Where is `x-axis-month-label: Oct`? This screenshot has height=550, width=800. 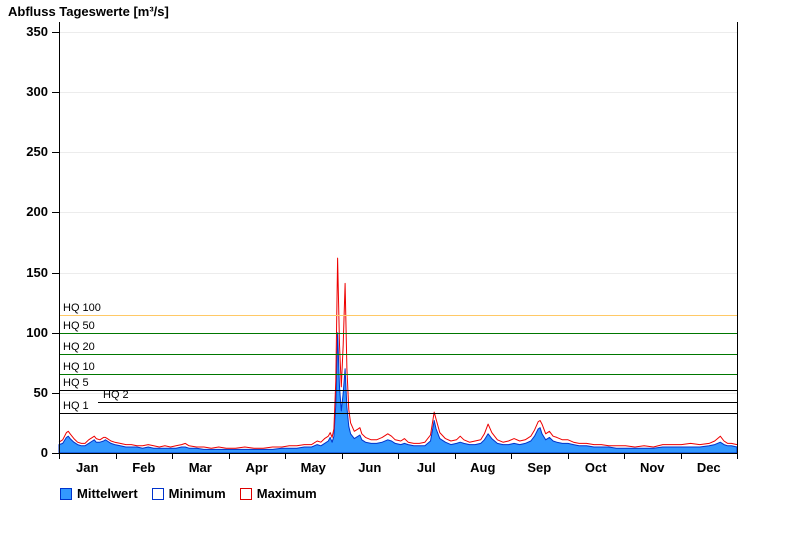
x-axis-month-label: Oct is located at coordinates (595, 467).